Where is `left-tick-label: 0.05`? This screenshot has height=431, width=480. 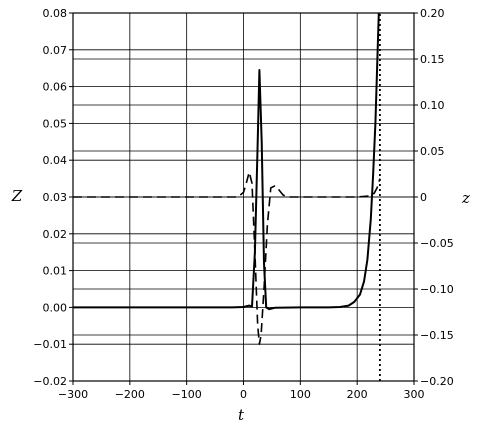 left-tick-label: 0.05 is located at coordinates (55, 123).